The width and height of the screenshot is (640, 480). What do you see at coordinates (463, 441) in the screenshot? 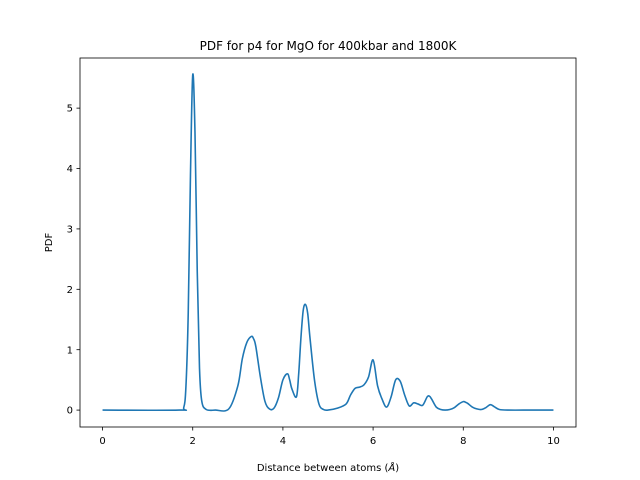
I see `x-tick-label: 8` at bounding box center [463, 441].